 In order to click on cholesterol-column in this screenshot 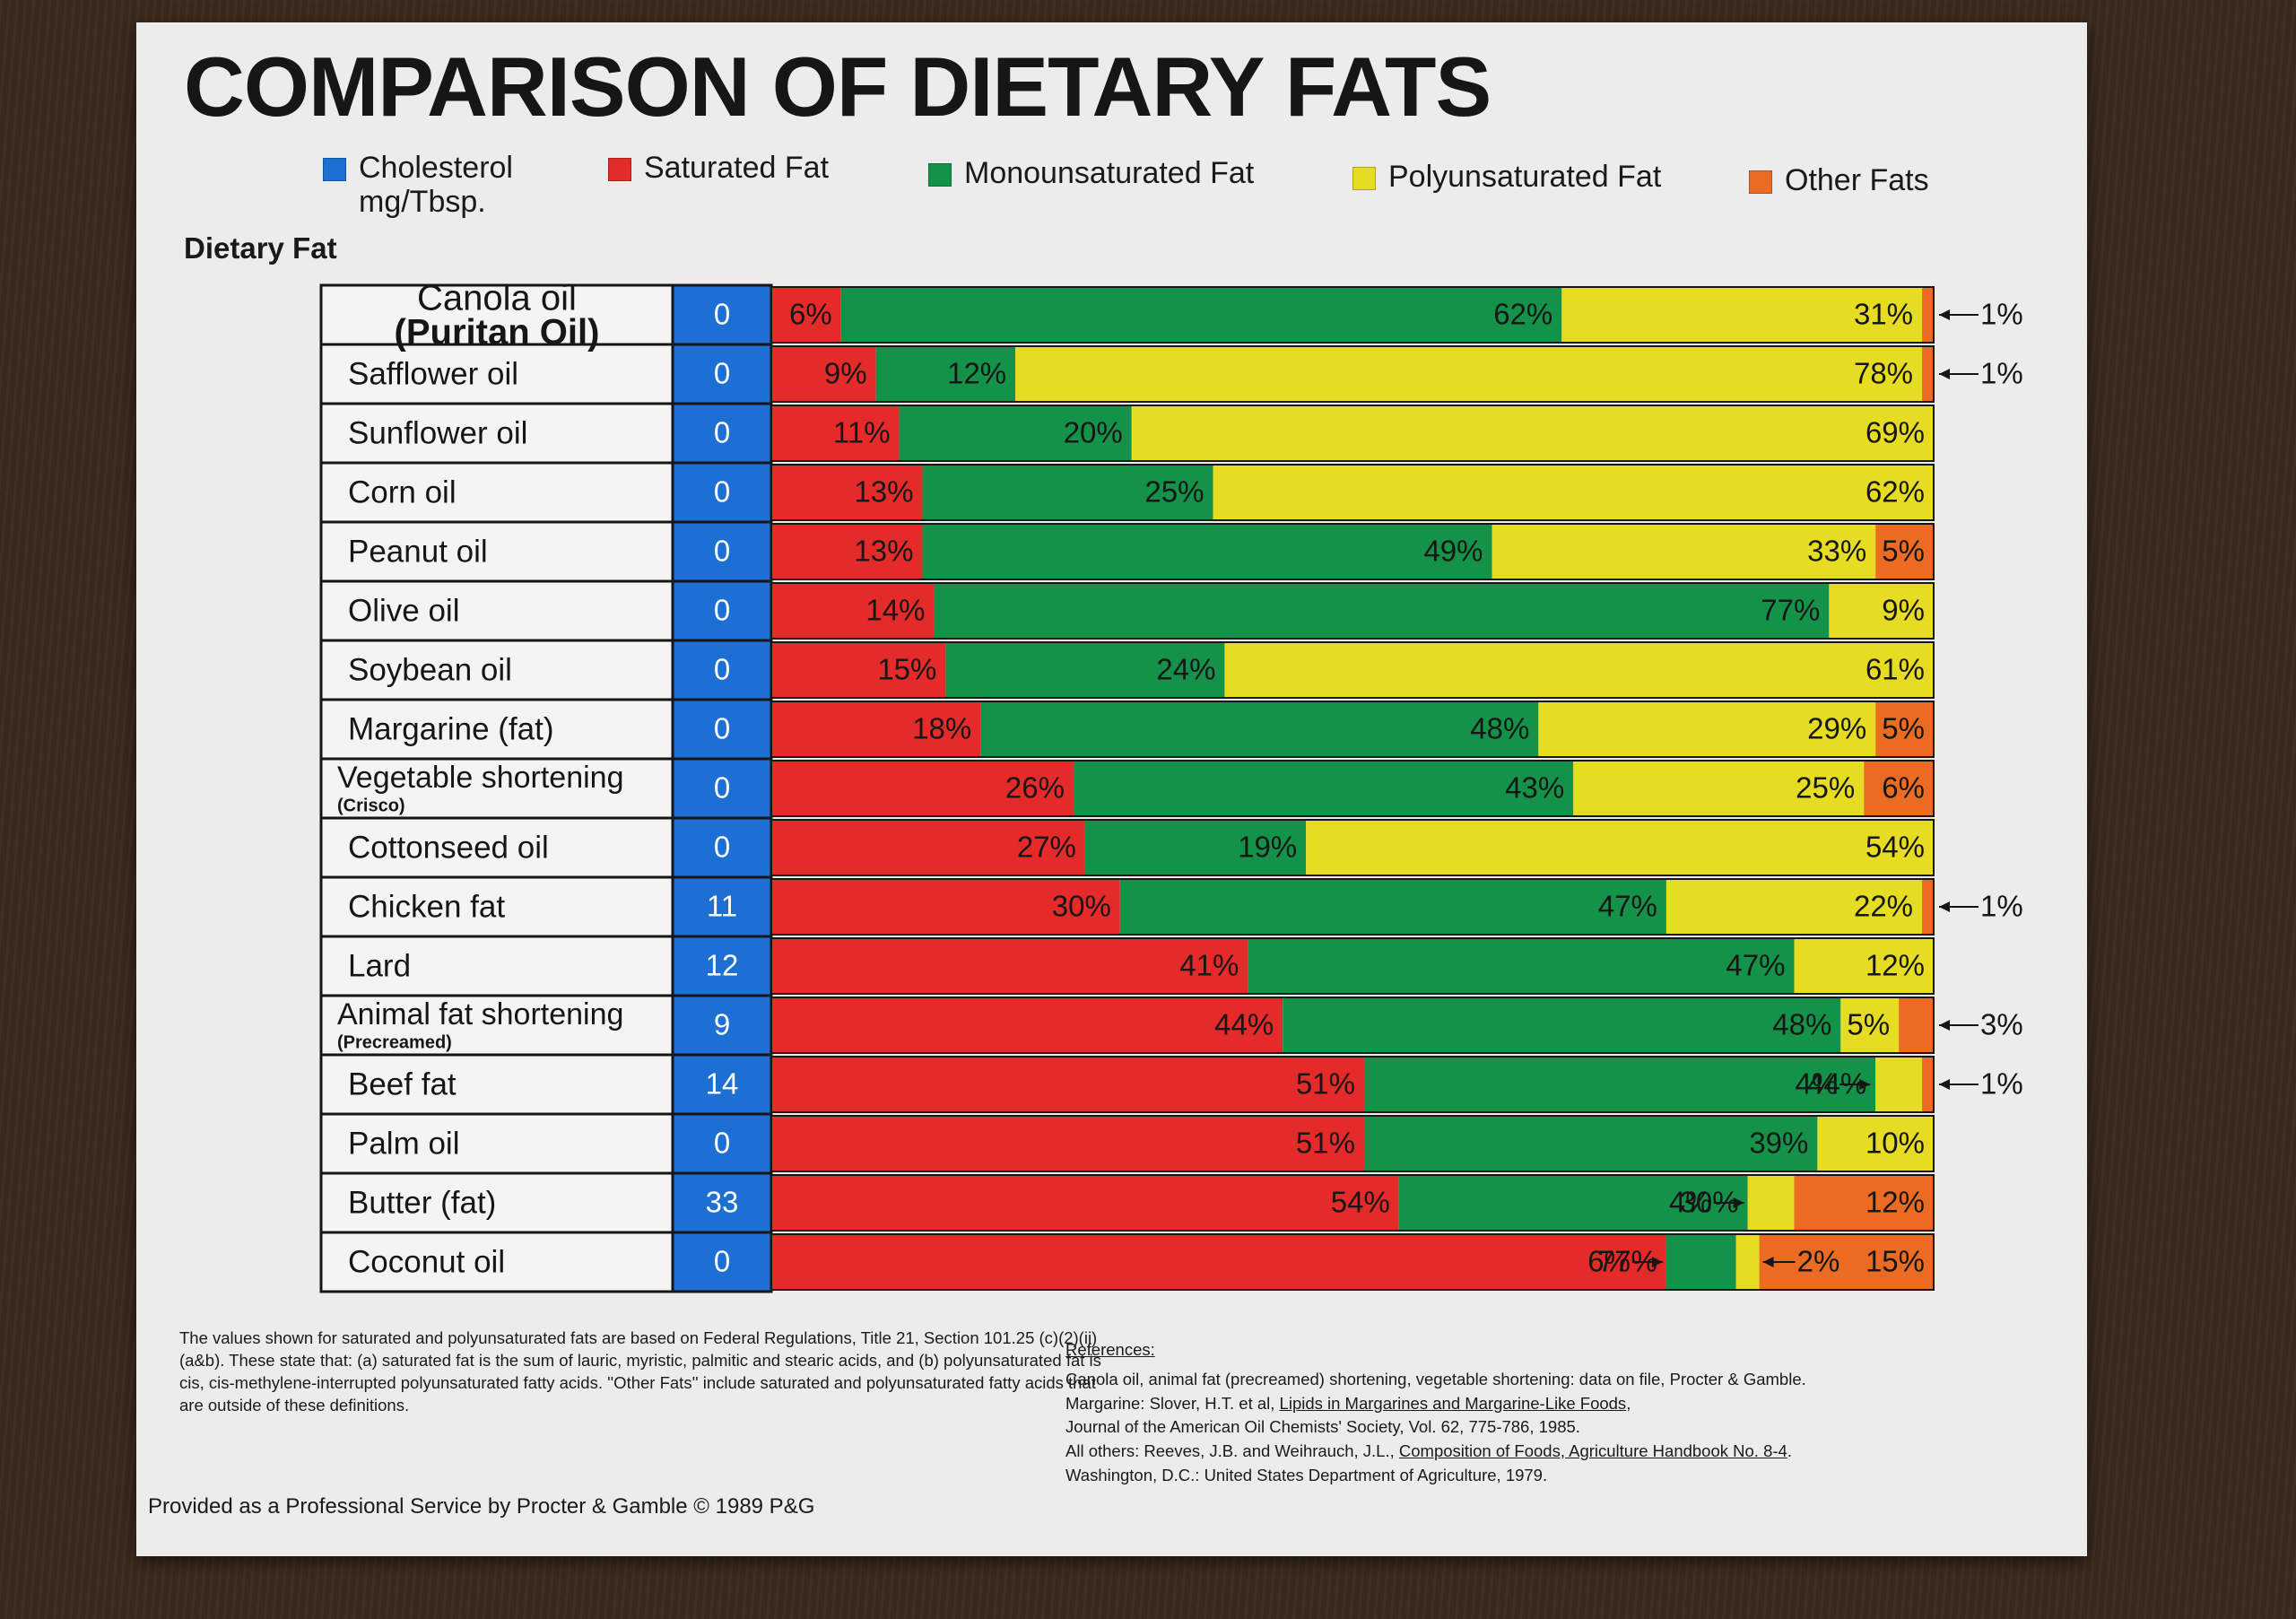, I will do `click(722, 788)`.